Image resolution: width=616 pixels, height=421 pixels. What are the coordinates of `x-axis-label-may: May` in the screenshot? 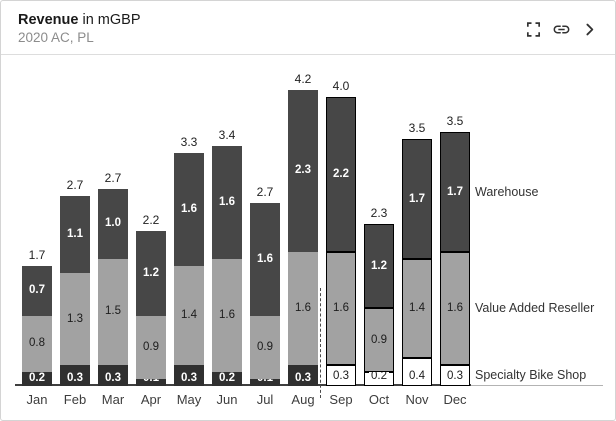 It's located at (189, 399).